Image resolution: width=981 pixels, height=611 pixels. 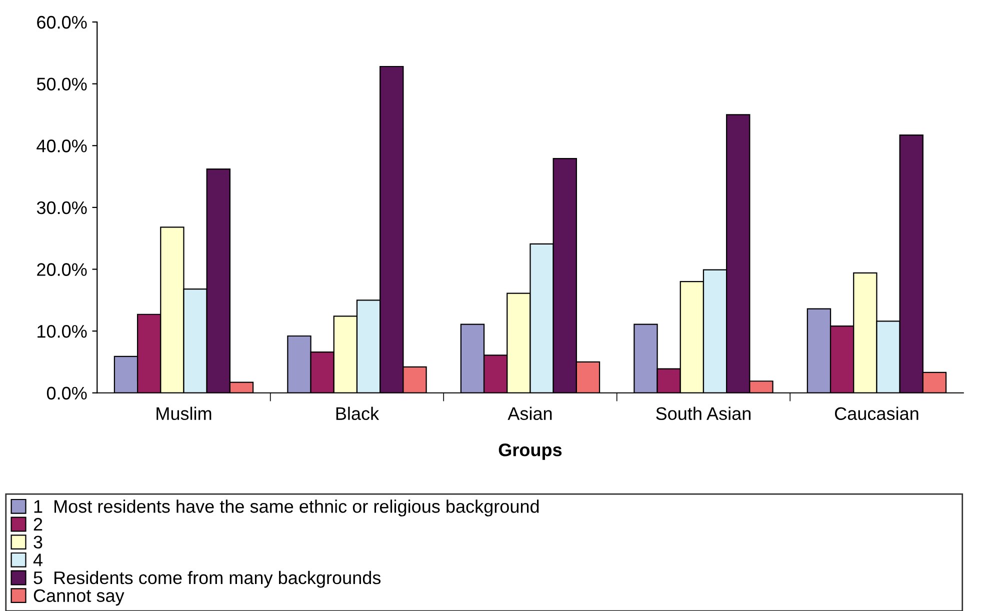 What do you see at coordinates (62, 331) in the screenshot?
I see `y-tick-label: 10.0%` at bounding box center [62, 331].